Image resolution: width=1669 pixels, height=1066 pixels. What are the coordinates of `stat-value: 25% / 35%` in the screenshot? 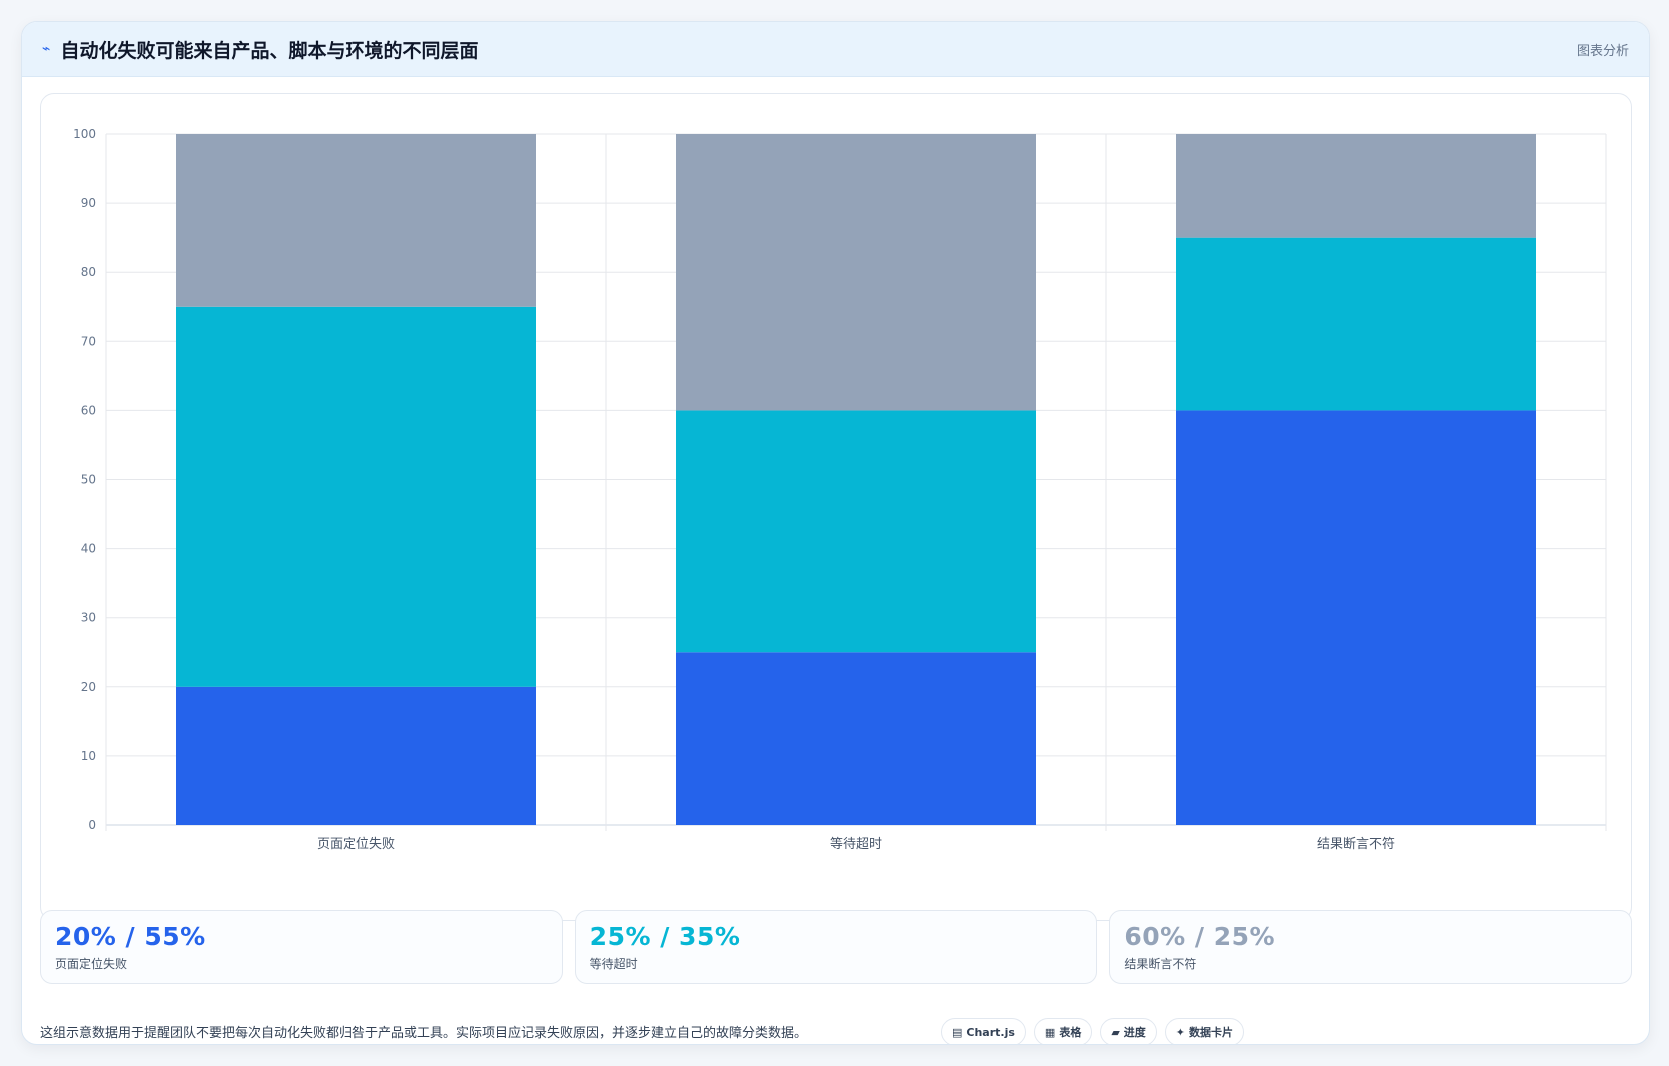 It's located at (665, 936).